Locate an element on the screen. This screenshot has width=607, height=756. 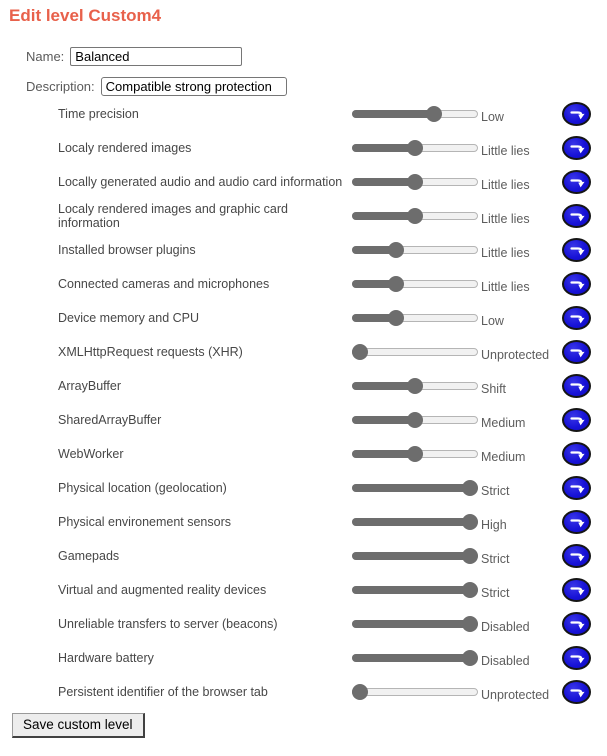
setting-label: Localy rendered images is located at coordinates (125, 148).